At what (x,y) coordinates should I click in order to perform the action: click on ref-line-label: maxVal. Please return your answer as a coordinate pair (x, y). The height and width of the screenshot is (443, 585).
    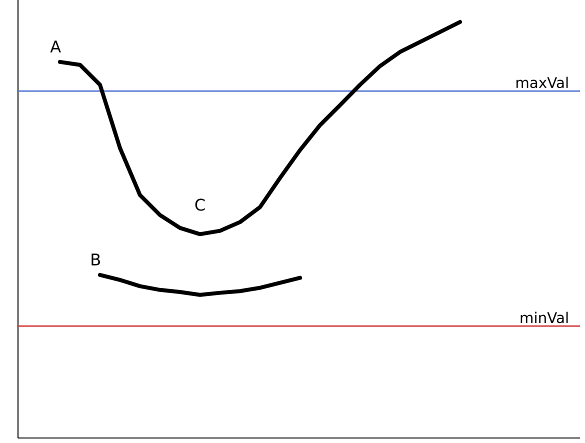
    Looking at the image, I should click on (542, 82).